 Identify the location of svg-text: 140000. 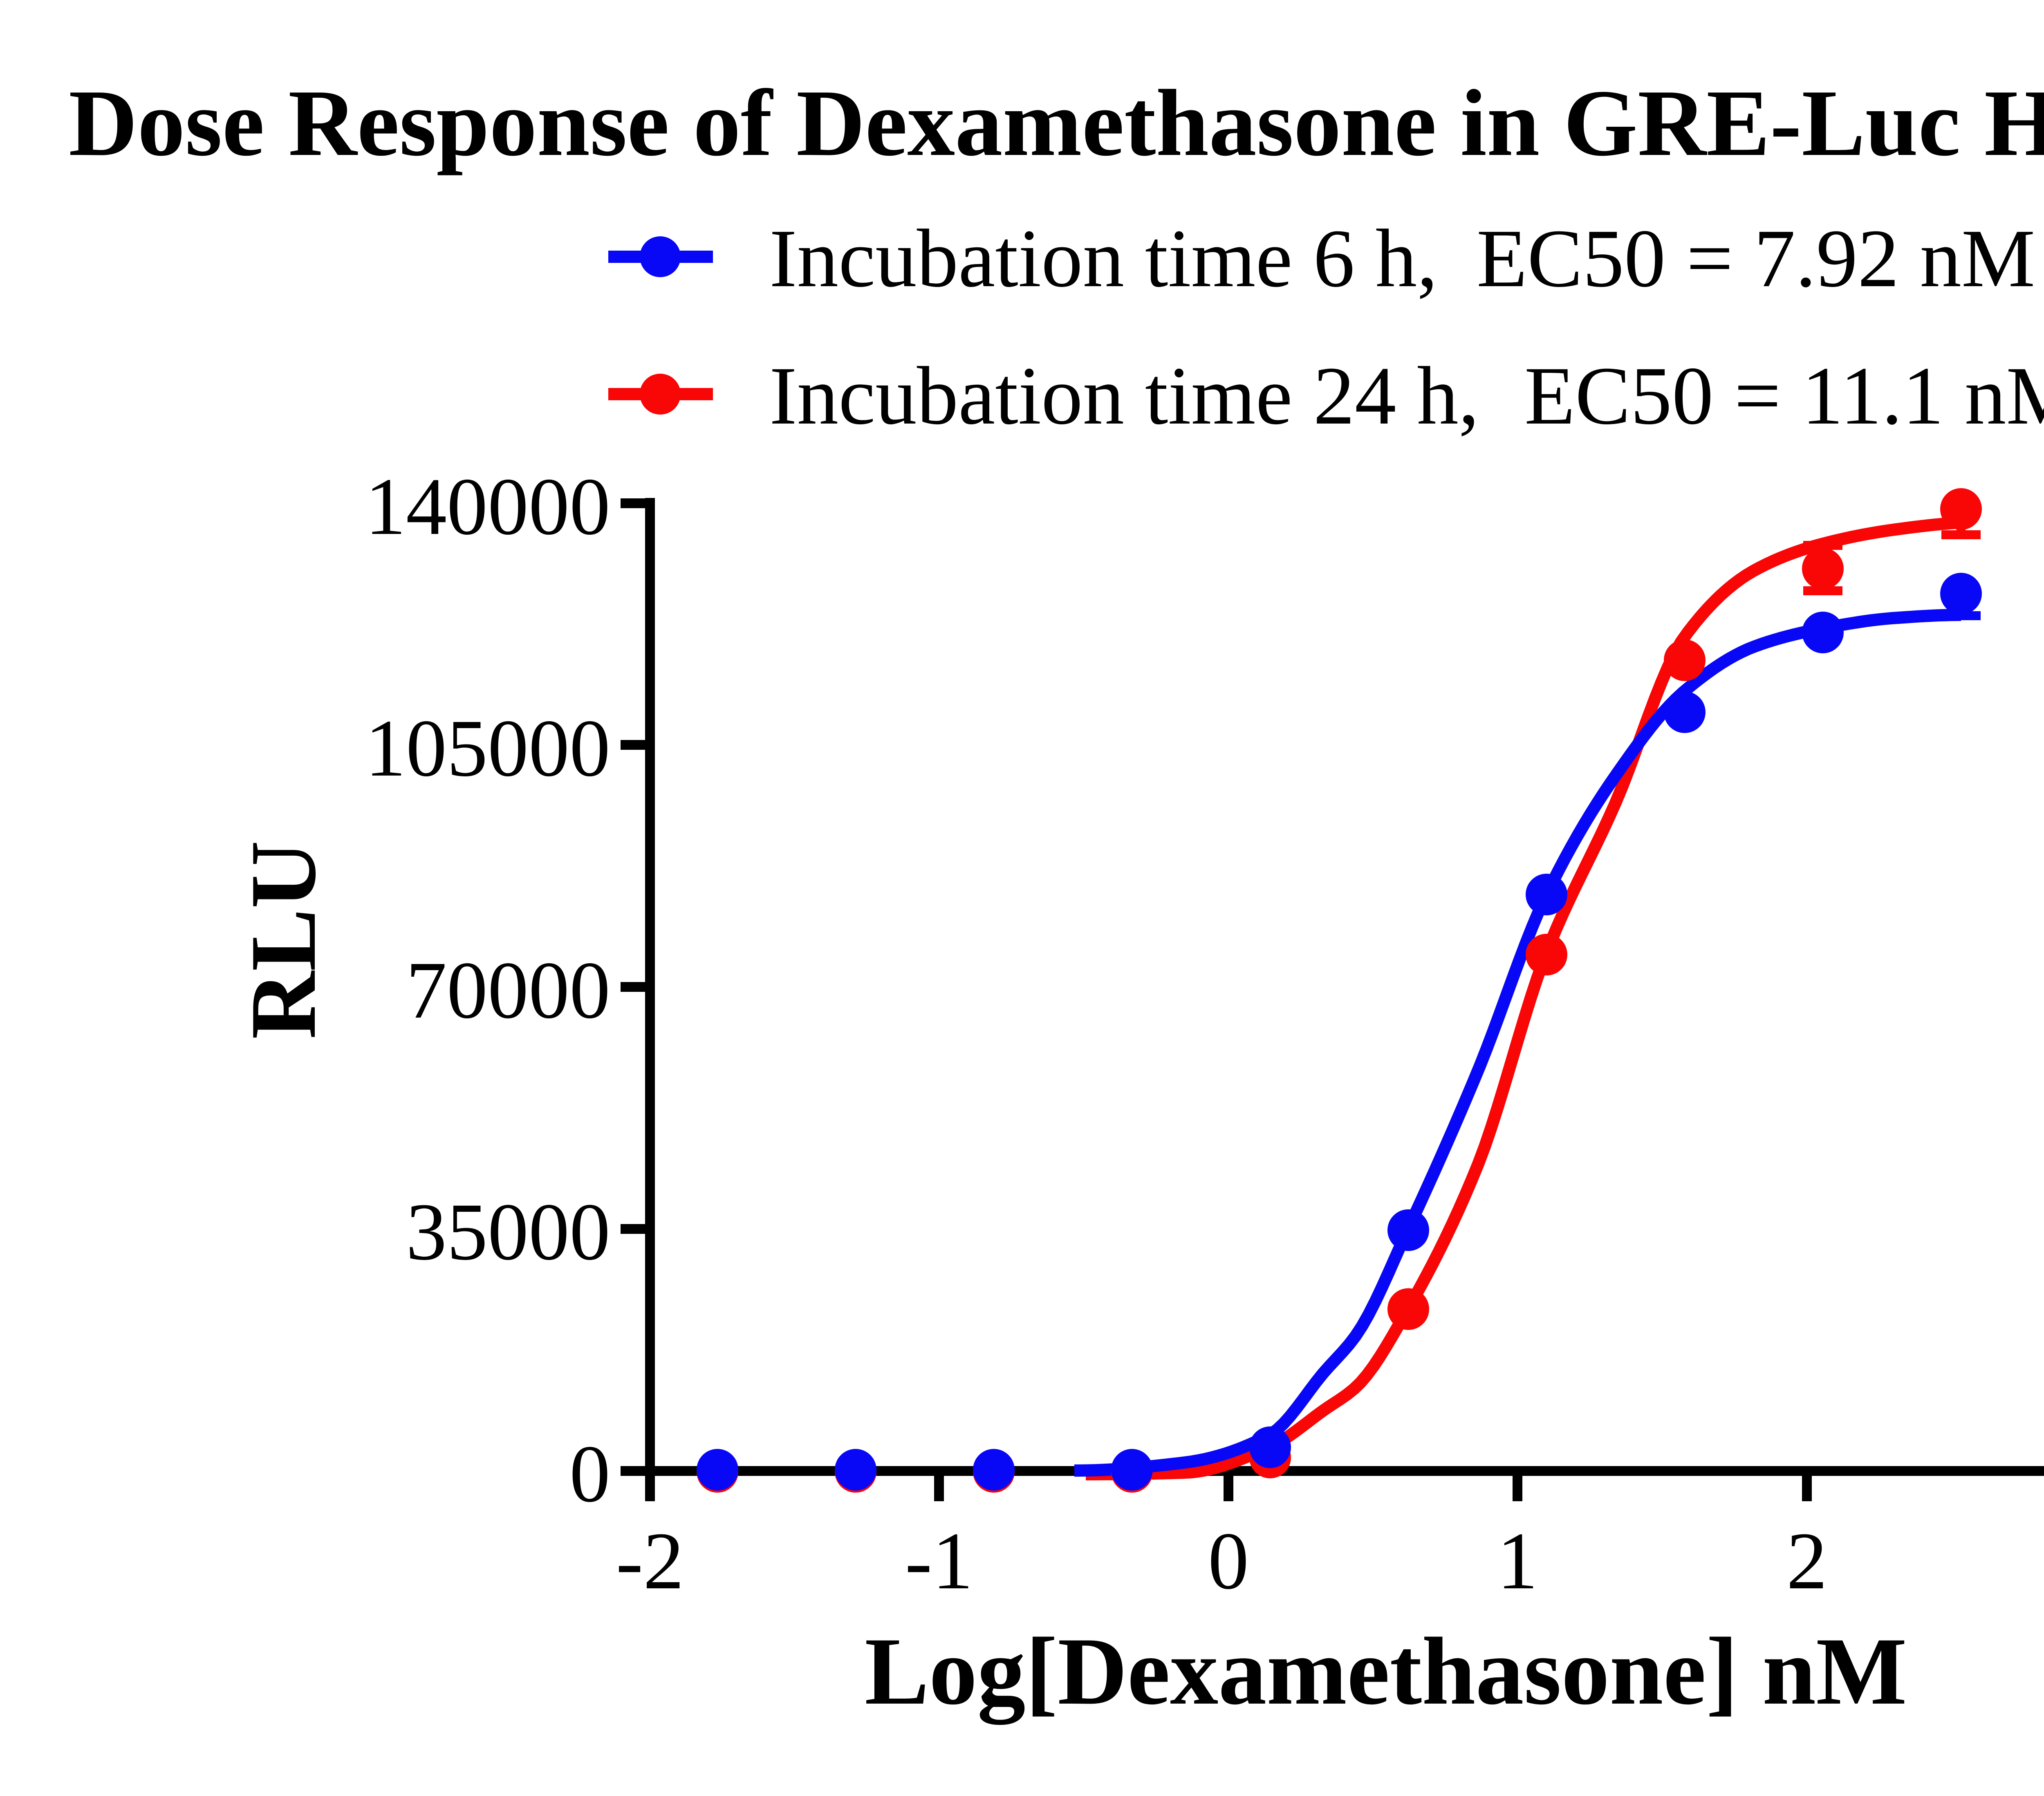
(487, 507).